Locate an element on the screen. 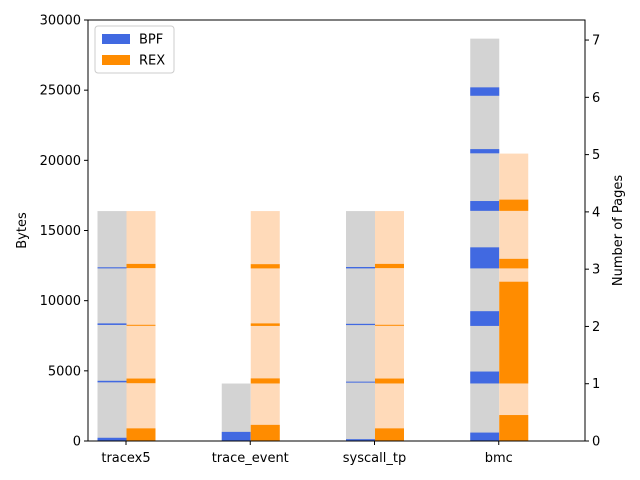 Image resolution: width=640 pixels, height=480 pixels. legend: BPF REX is located at coordinates (134, 49).